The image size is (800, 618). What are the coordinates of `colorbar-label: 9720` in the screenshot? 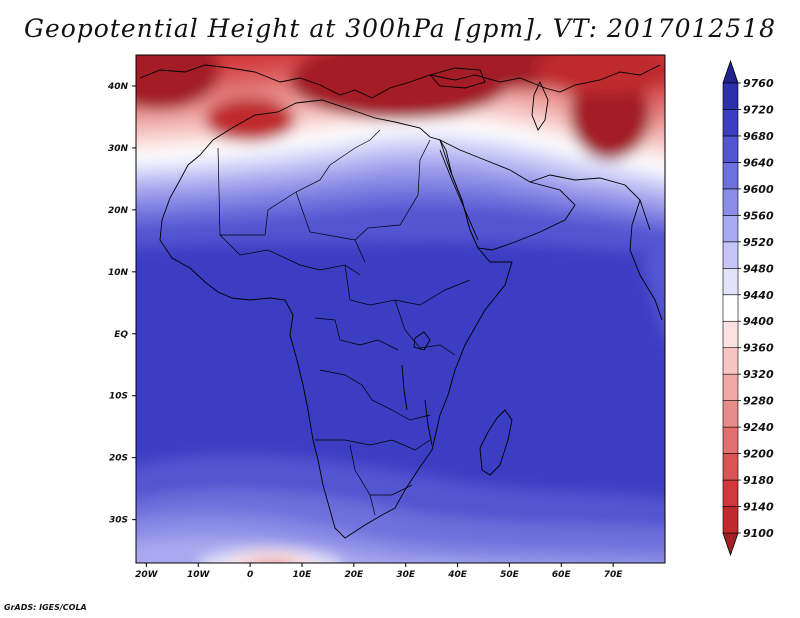 It's located at (758, 109).